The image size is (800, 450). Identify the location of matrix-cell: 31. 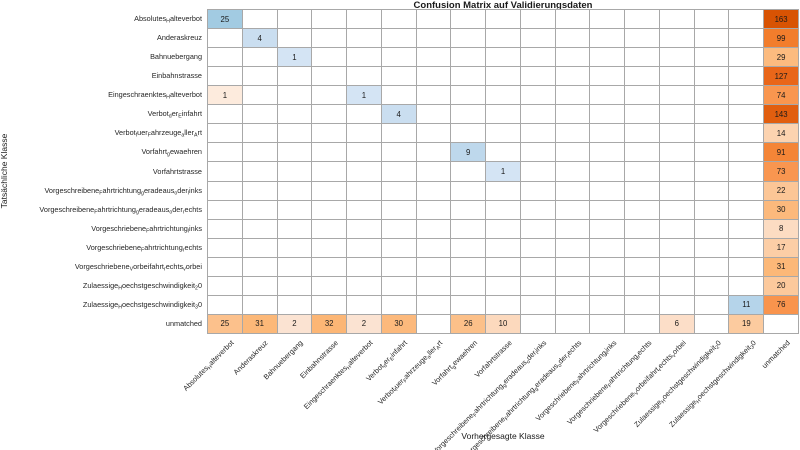
(781, 266).